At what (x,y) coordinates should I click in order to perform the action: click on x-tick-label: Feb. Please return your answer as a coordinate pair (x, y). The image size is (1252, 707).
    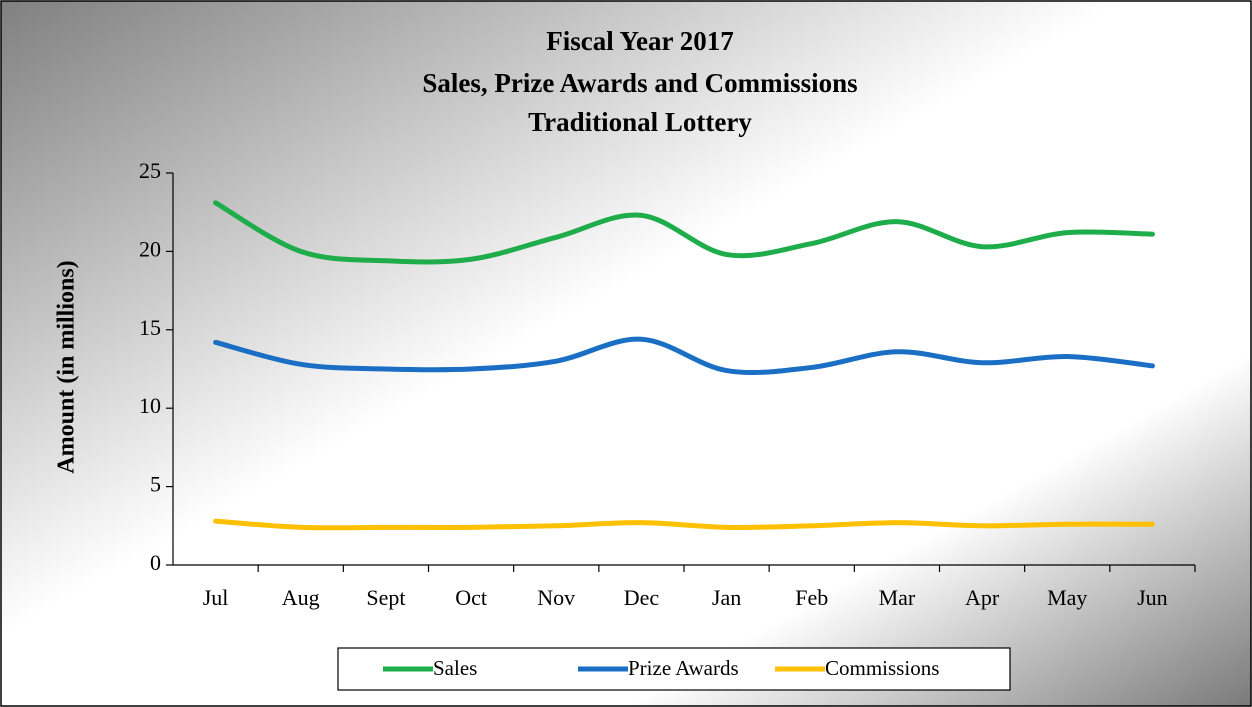
    Looking at the image, I should click on (811, 597).